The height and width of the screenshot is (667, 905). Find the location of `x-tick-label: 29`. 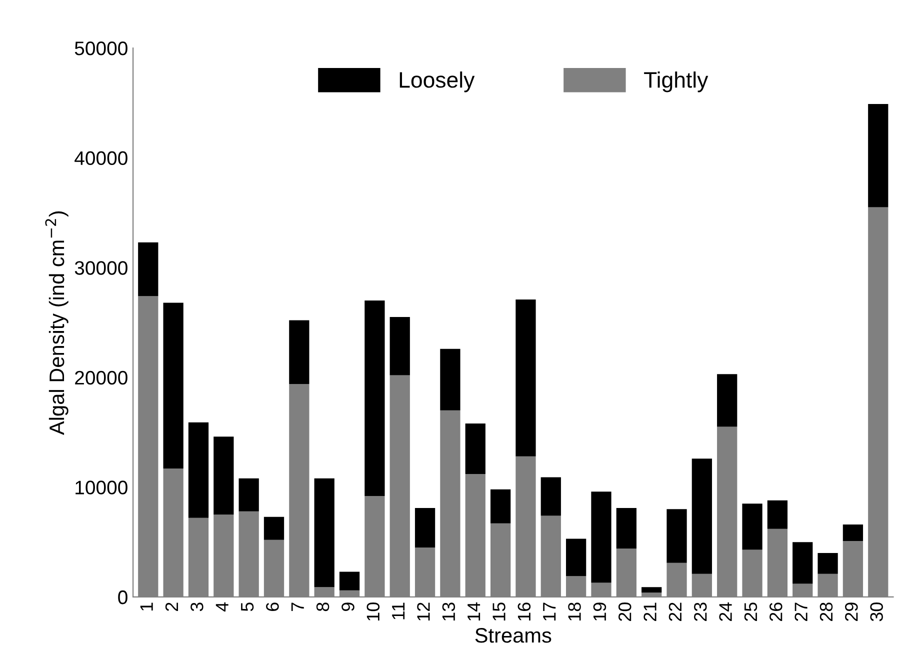

x-tick-label: 29 is located at coordinates (851, 611).